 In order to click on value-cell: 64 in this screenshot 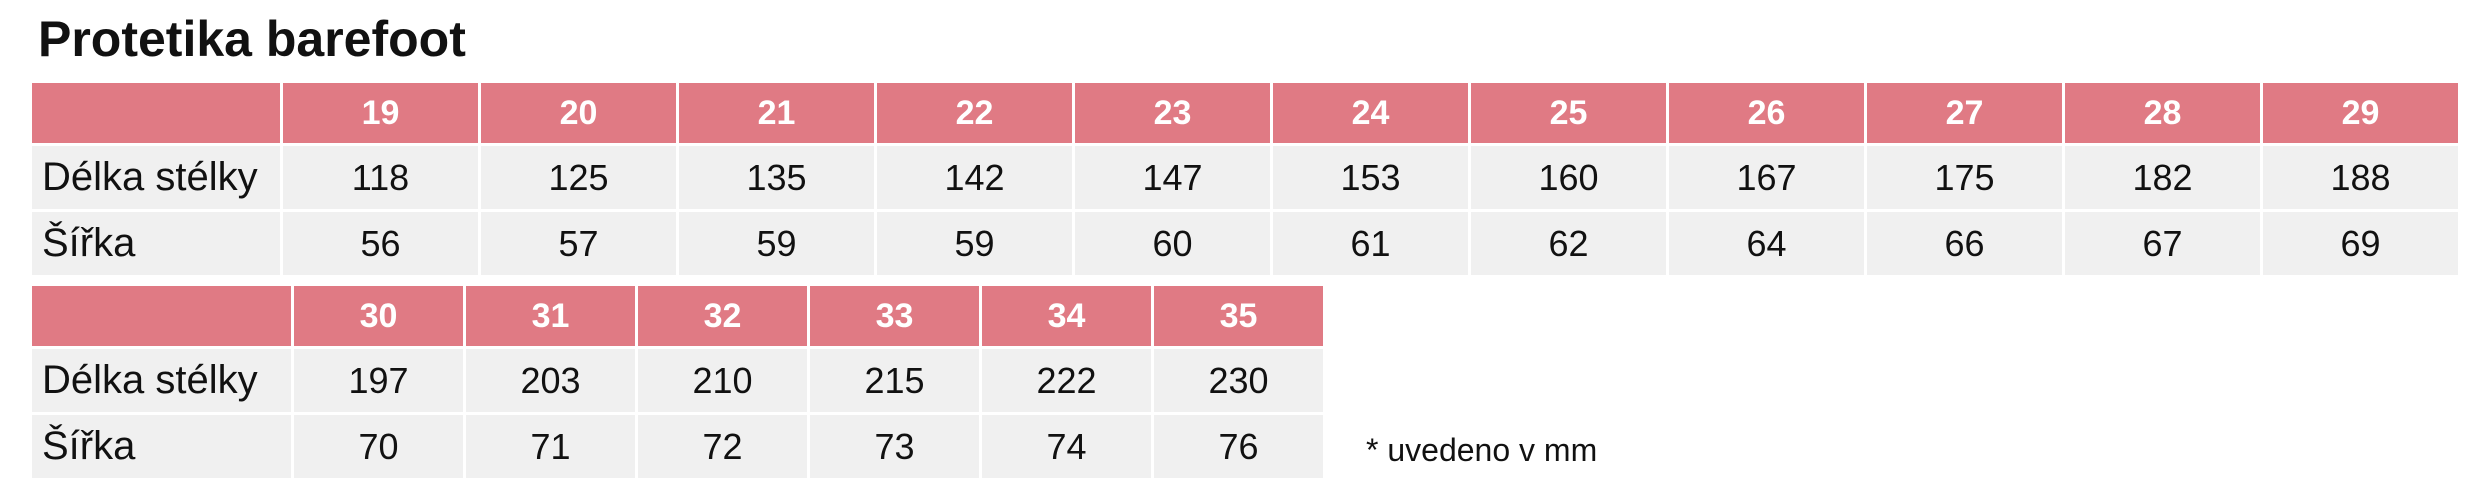, I will do `click(1766, 243)`.